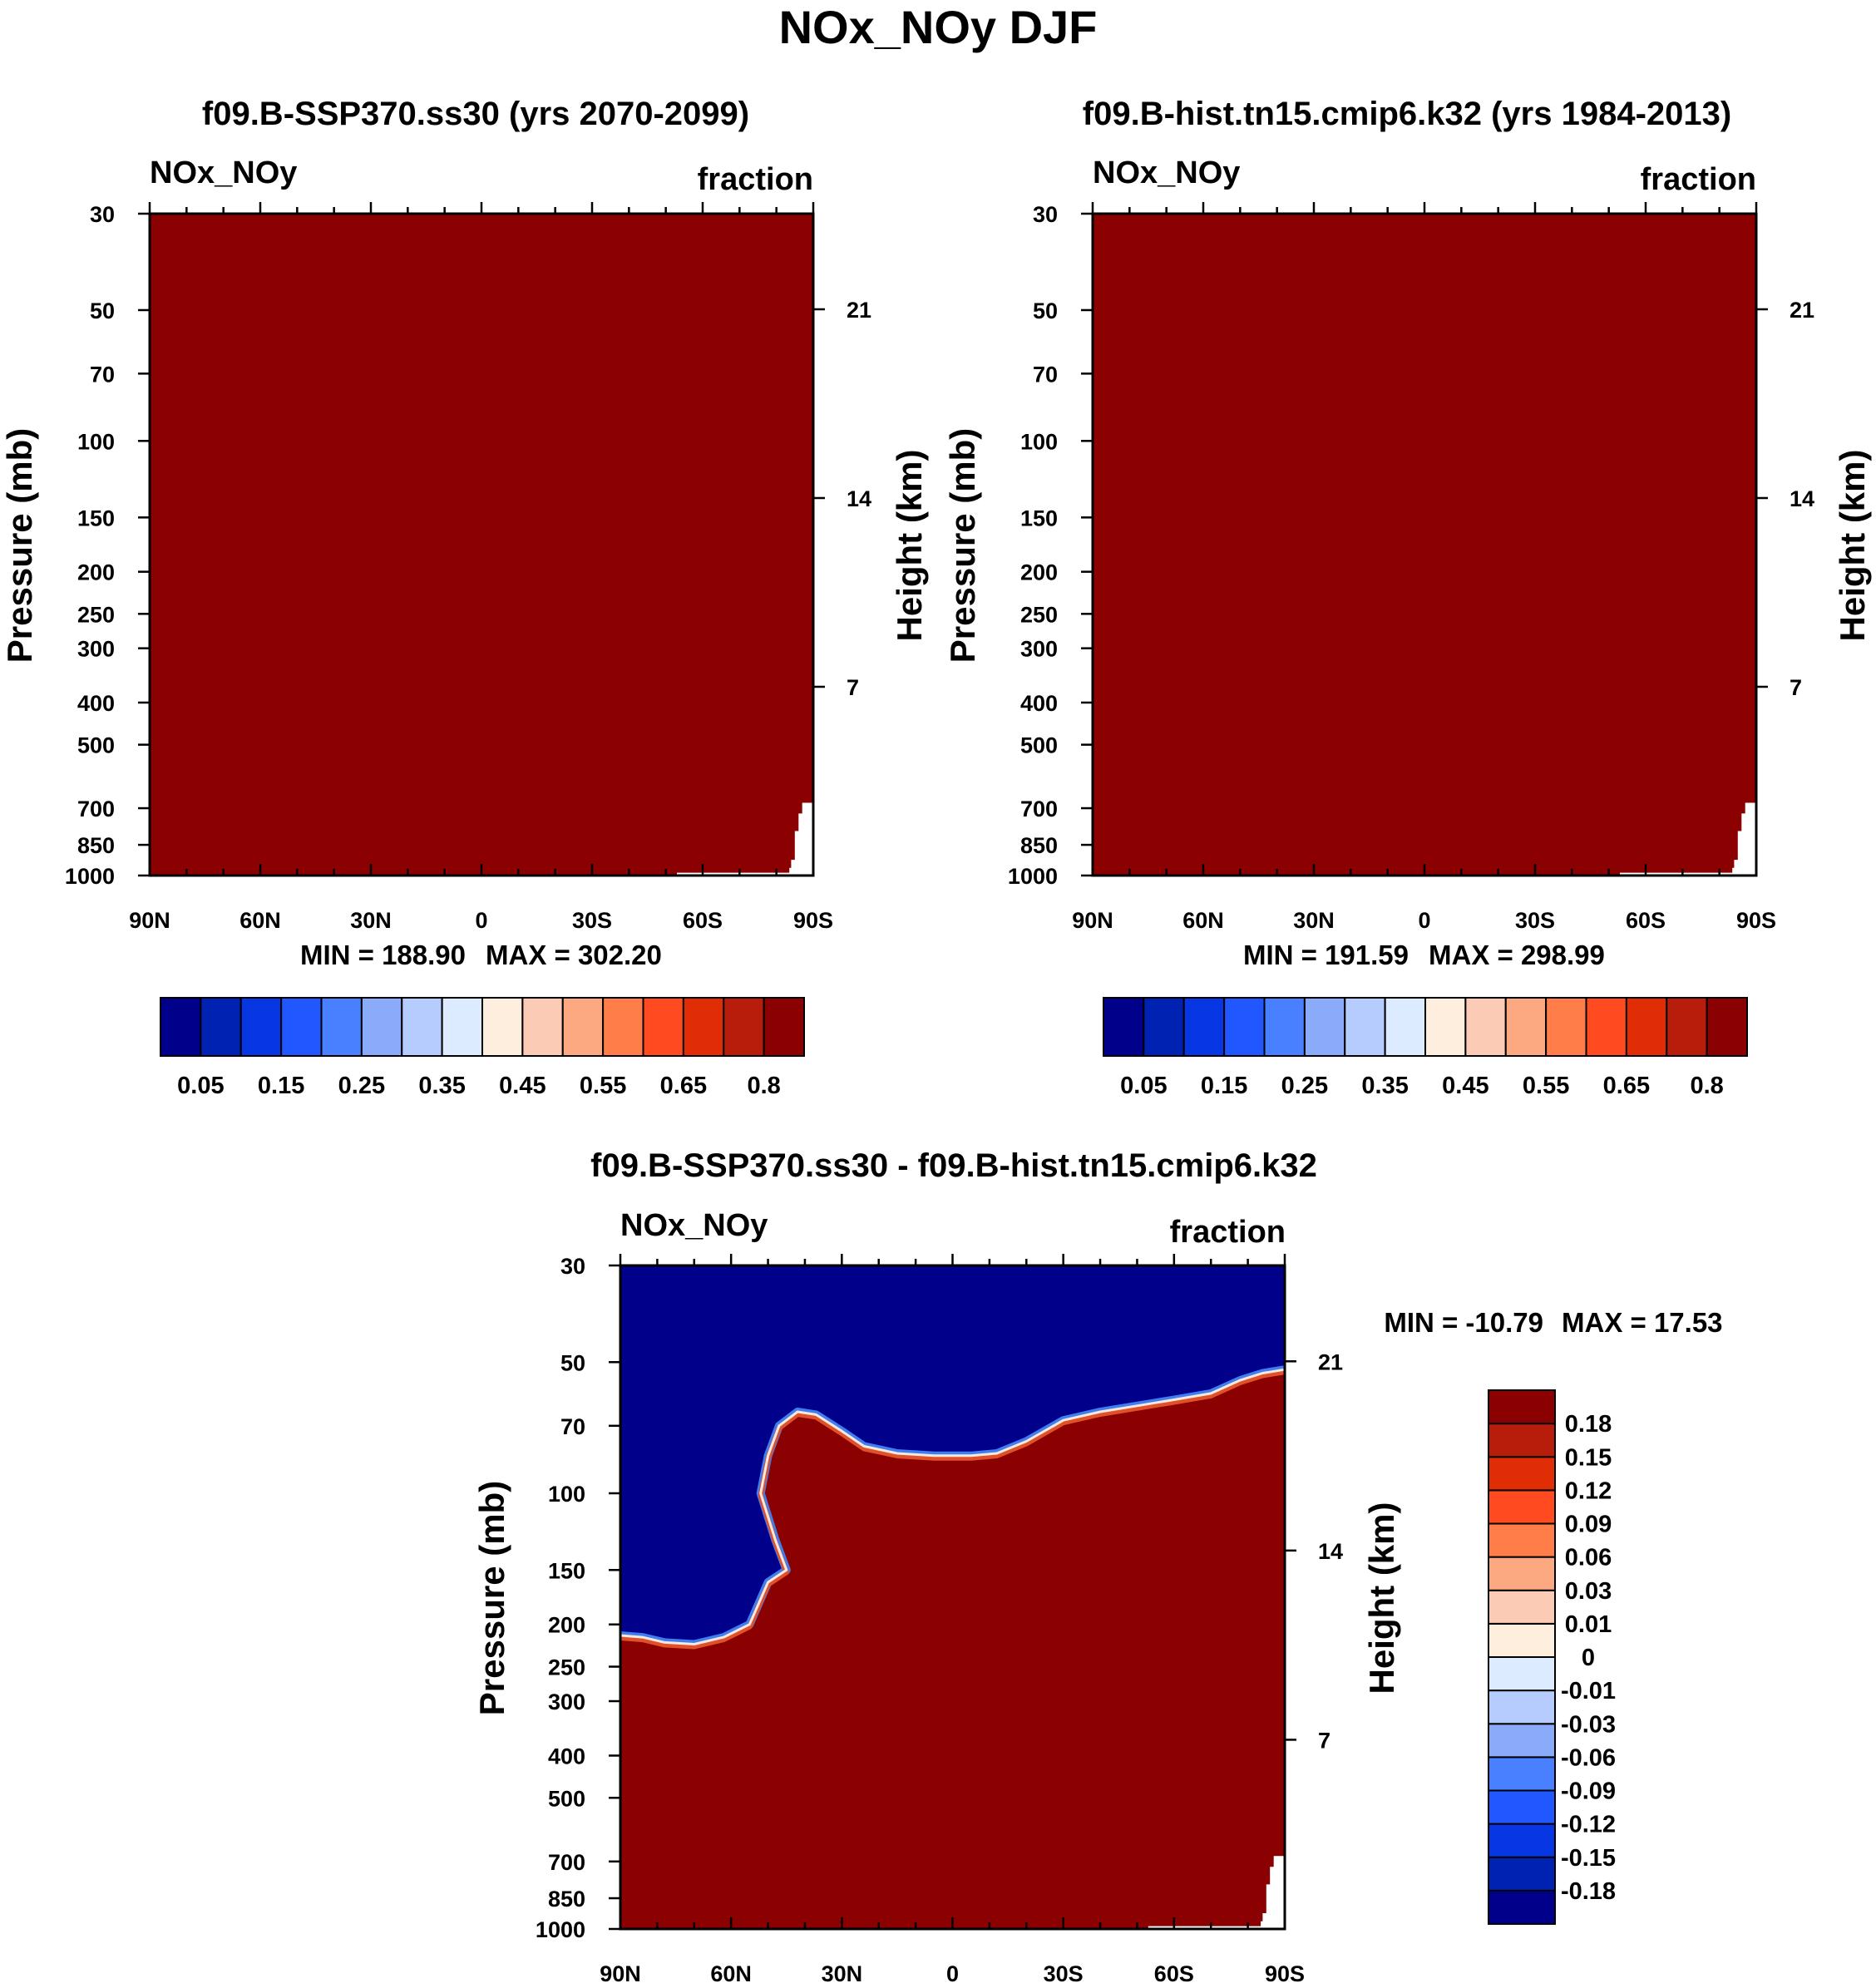 Image resolution: width=1876 pixels, height=1988 pixels. Describe the element at coordinates (1802, 310) in the screenshot. I see `panel-right-htick-label: 21` at that location.